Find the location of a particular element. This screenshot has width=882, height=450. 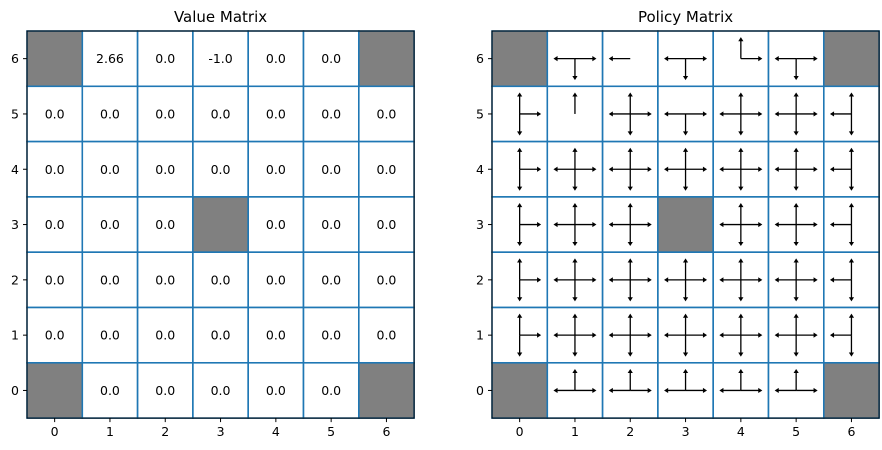

value-cell-5-2: 0.0 is located at coordinates (331, 280).